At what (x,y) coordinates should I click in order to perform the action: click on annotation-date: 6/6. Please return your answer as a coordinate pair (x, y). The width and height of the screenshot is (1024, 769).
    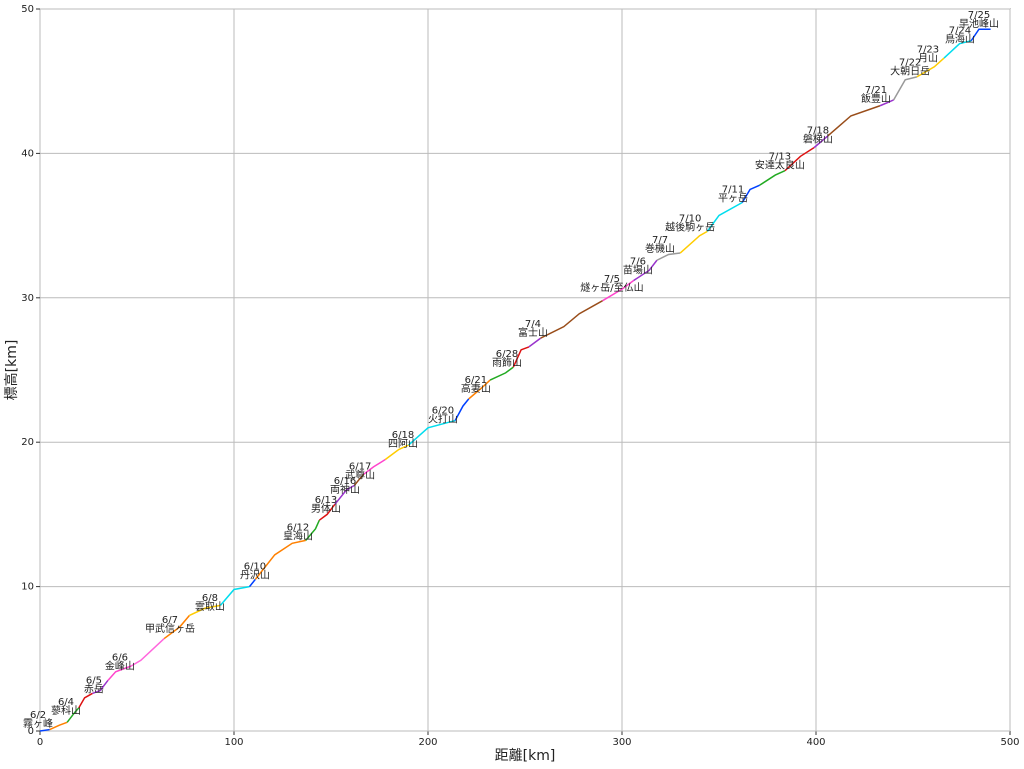
    Looking at the image, I should click on (120, 657).